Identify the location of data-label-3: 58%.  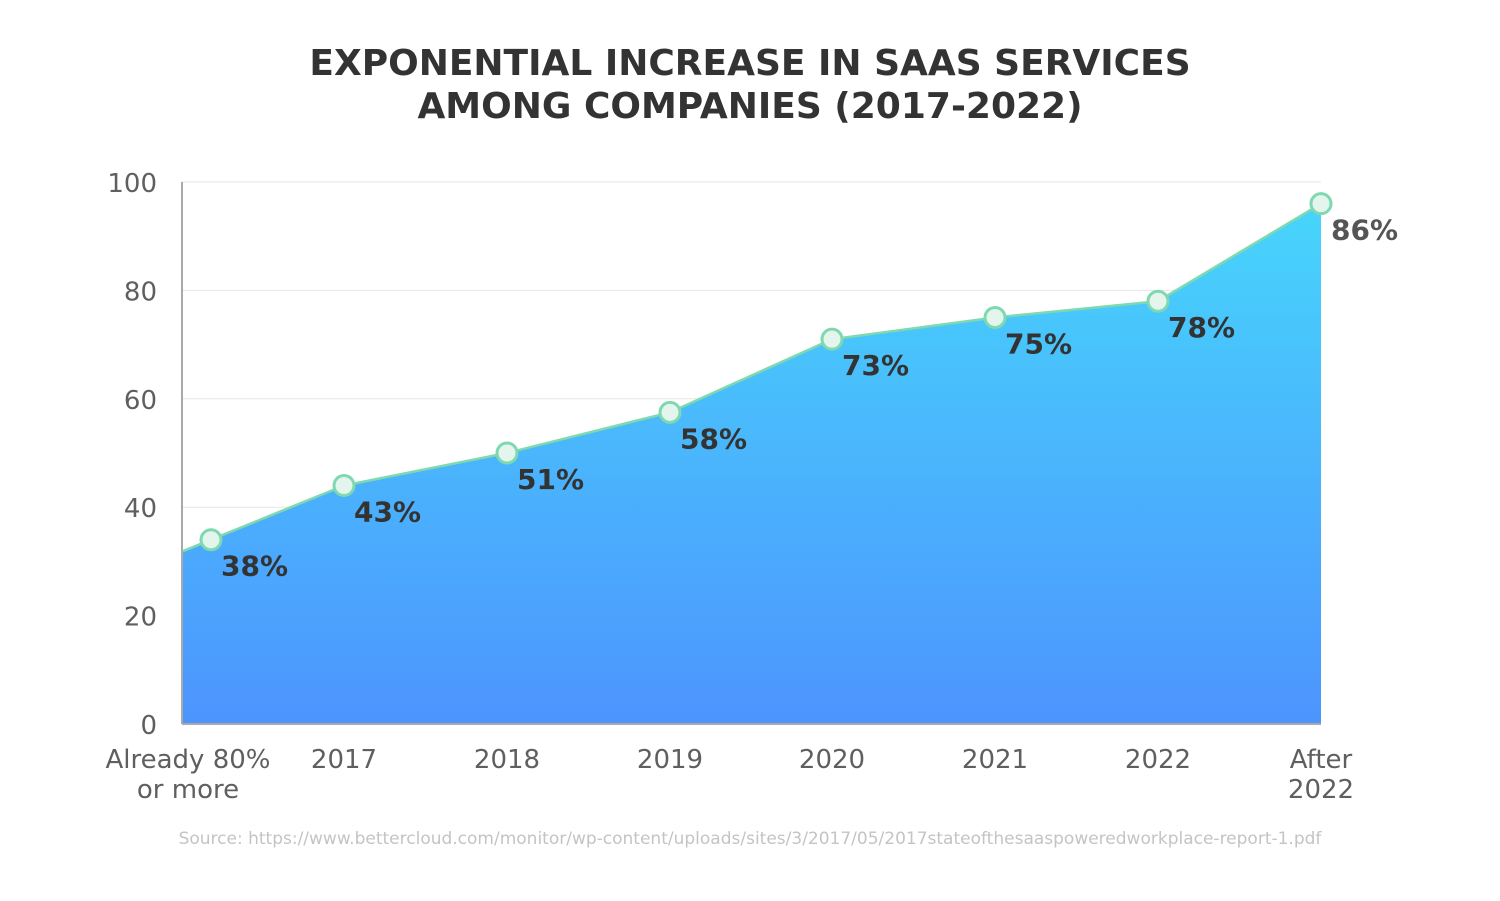
(713, 438).